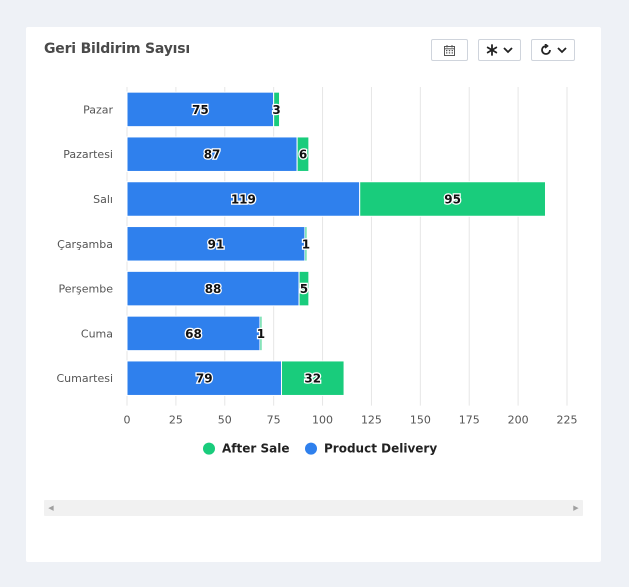 The height and width of the screenshot is (587, 629). I want to click on y-category-label: Salı, so click(103, 199).